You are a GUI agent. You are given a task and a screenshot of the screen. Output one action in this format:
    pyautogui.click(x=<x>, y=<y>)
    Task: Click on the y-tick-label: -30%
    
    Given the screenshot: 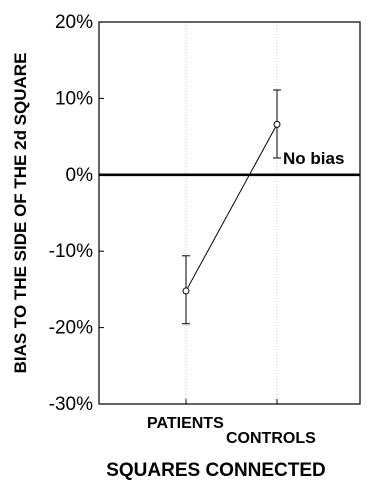 What is the action you would take?
    pyautogui.click(x=71, y=404)
    